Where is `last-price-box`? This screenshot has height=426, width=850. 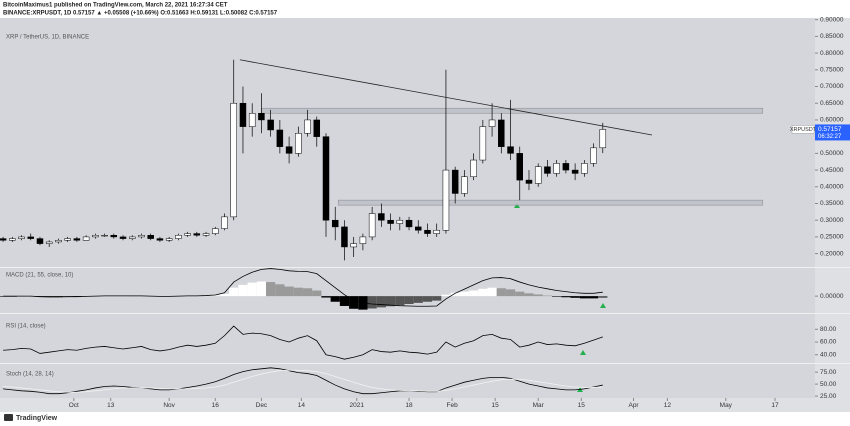 last-price-box is located at coordinates (832, 132).